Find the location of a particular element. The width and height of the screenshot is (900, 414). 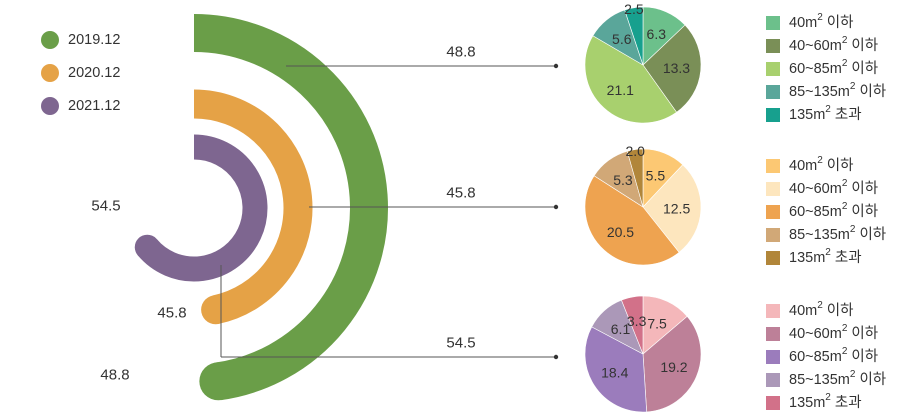

legend-label-2019.12: 2019.12 is located at coordinates (94, 40).